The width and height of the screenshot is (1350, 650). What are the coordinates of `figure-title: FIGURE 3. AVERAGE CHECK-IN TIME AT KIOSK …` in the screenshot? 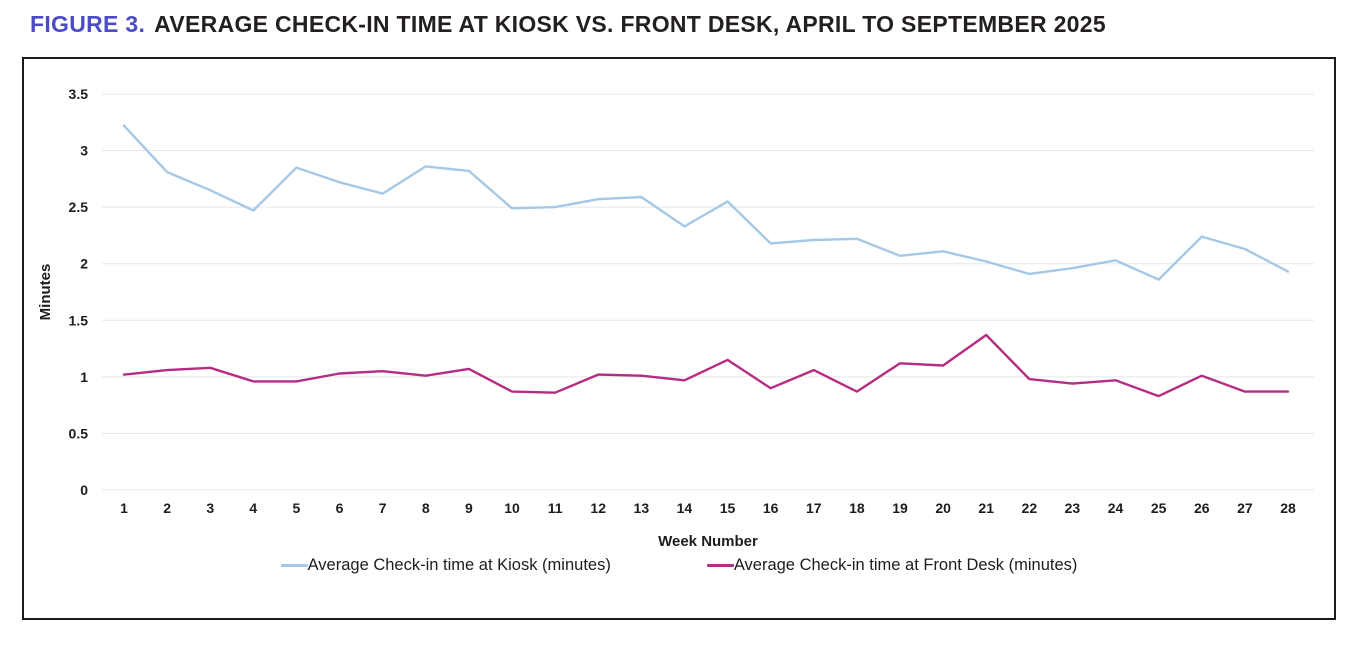 It's located at (568, 24).